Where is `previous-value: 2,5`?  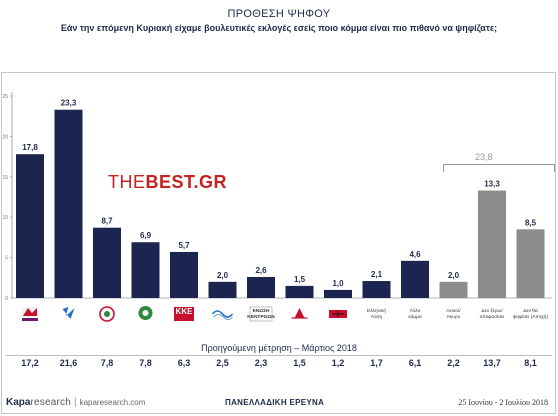
previous-value: 2,5 is located at coordinates (222, 363).